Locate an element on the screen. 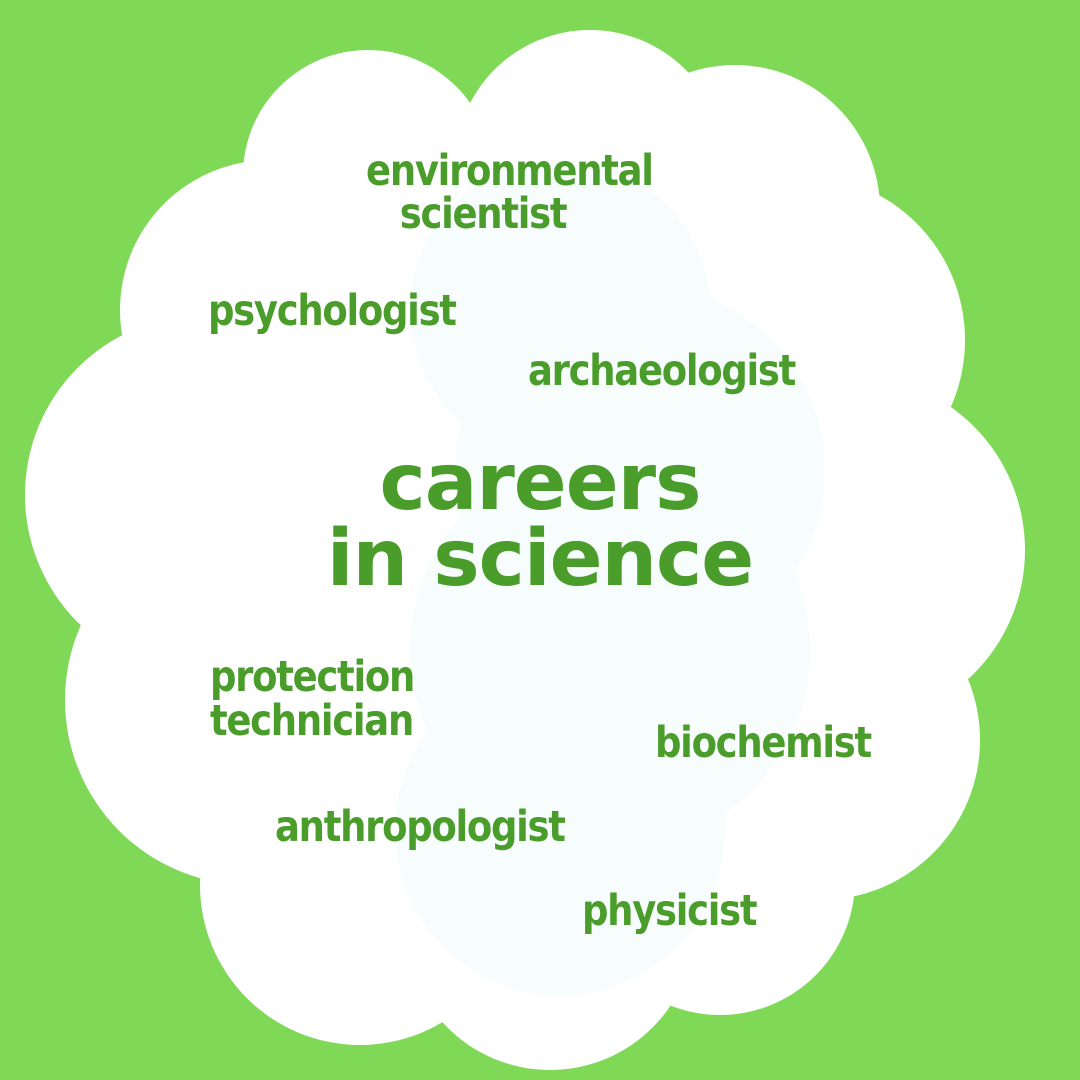 This screenshot has height=1080, width=1080. career-protection-technician: protection technician is located at coordinates (312, 699).